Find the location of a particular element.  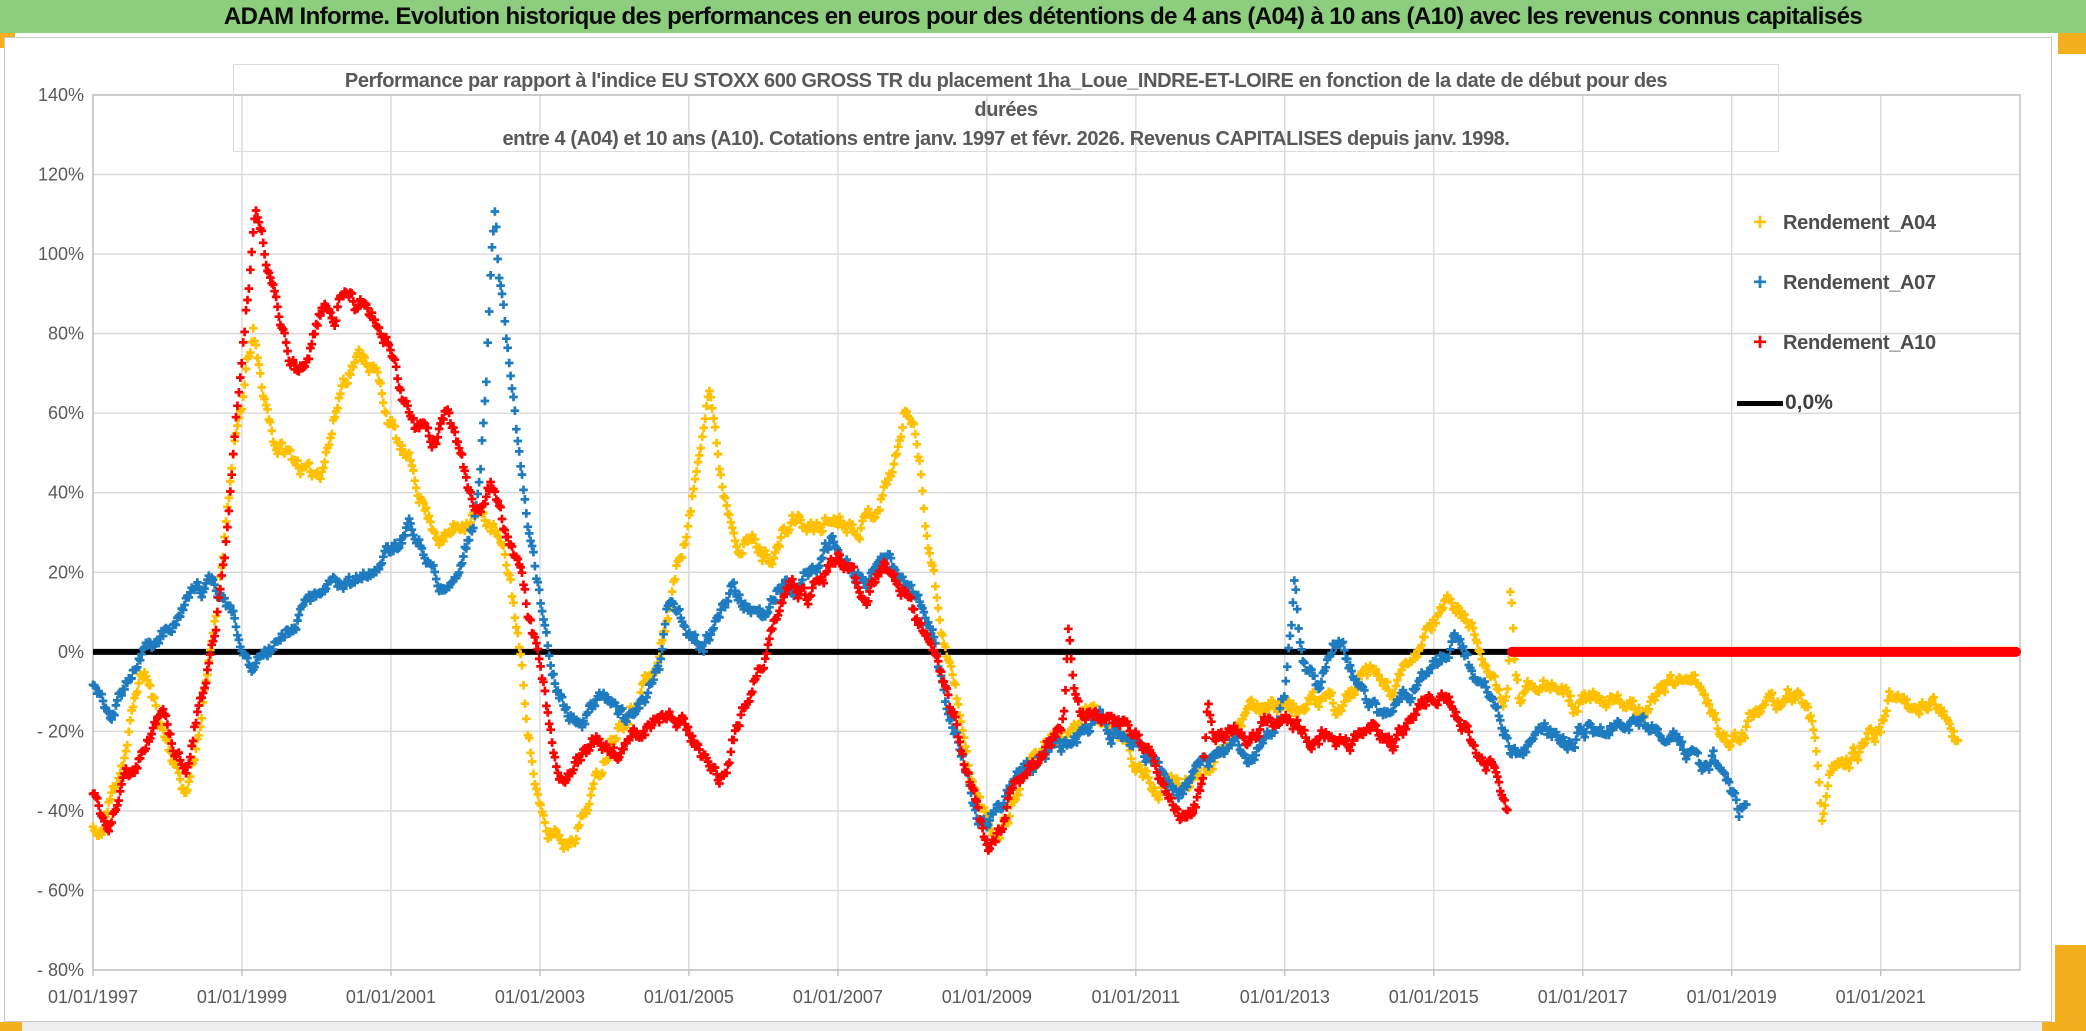

svg-text: 01/01/2011 is located at coordinates (1135, 997).